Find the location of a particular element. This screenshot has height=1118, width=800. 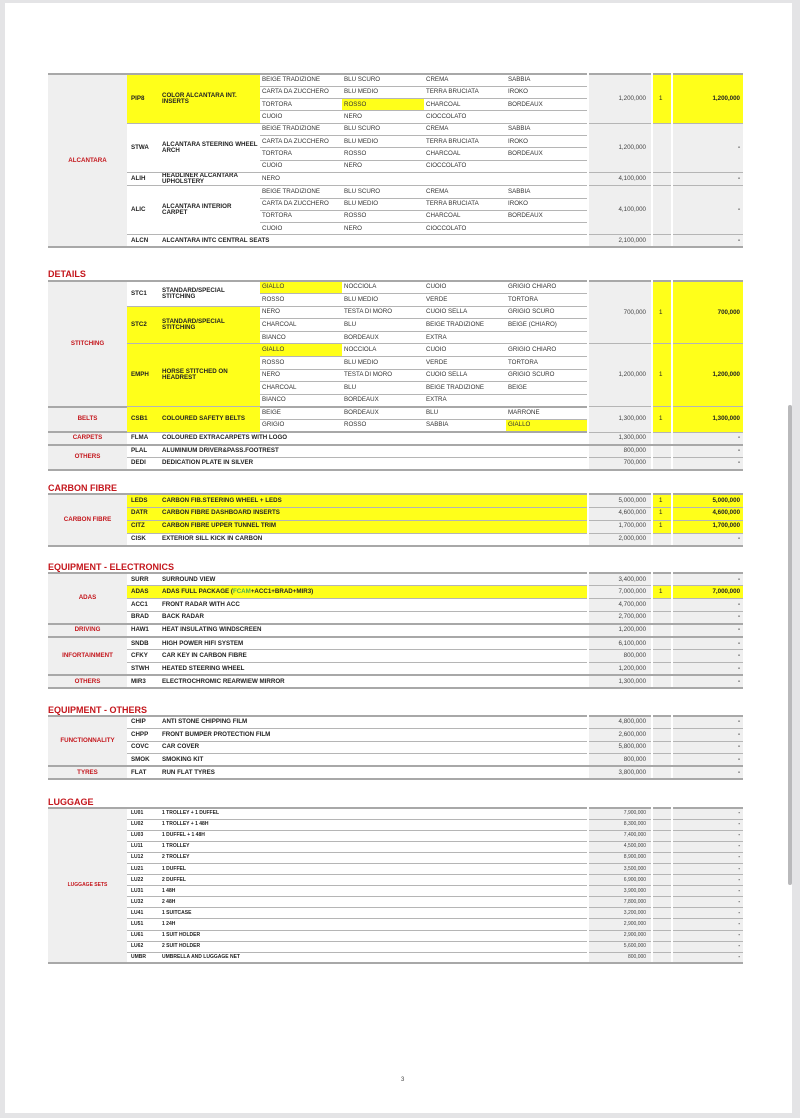

table-row: CHARCOAL BLU BEIGE TRADIZIONE BEIGE is located at coordinates (395, 388).